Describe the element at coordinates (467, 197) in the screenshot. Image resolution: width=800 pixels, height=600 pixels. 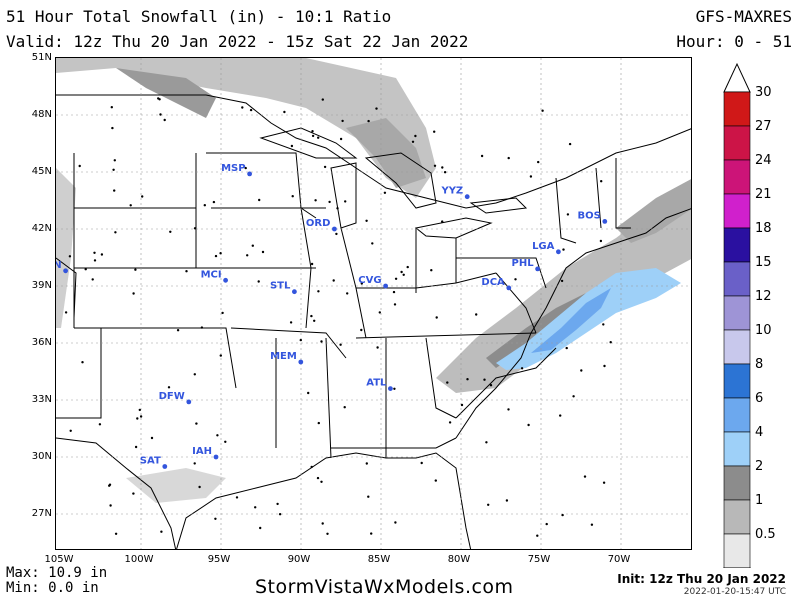
I see `city-marker-yyz` at that location.